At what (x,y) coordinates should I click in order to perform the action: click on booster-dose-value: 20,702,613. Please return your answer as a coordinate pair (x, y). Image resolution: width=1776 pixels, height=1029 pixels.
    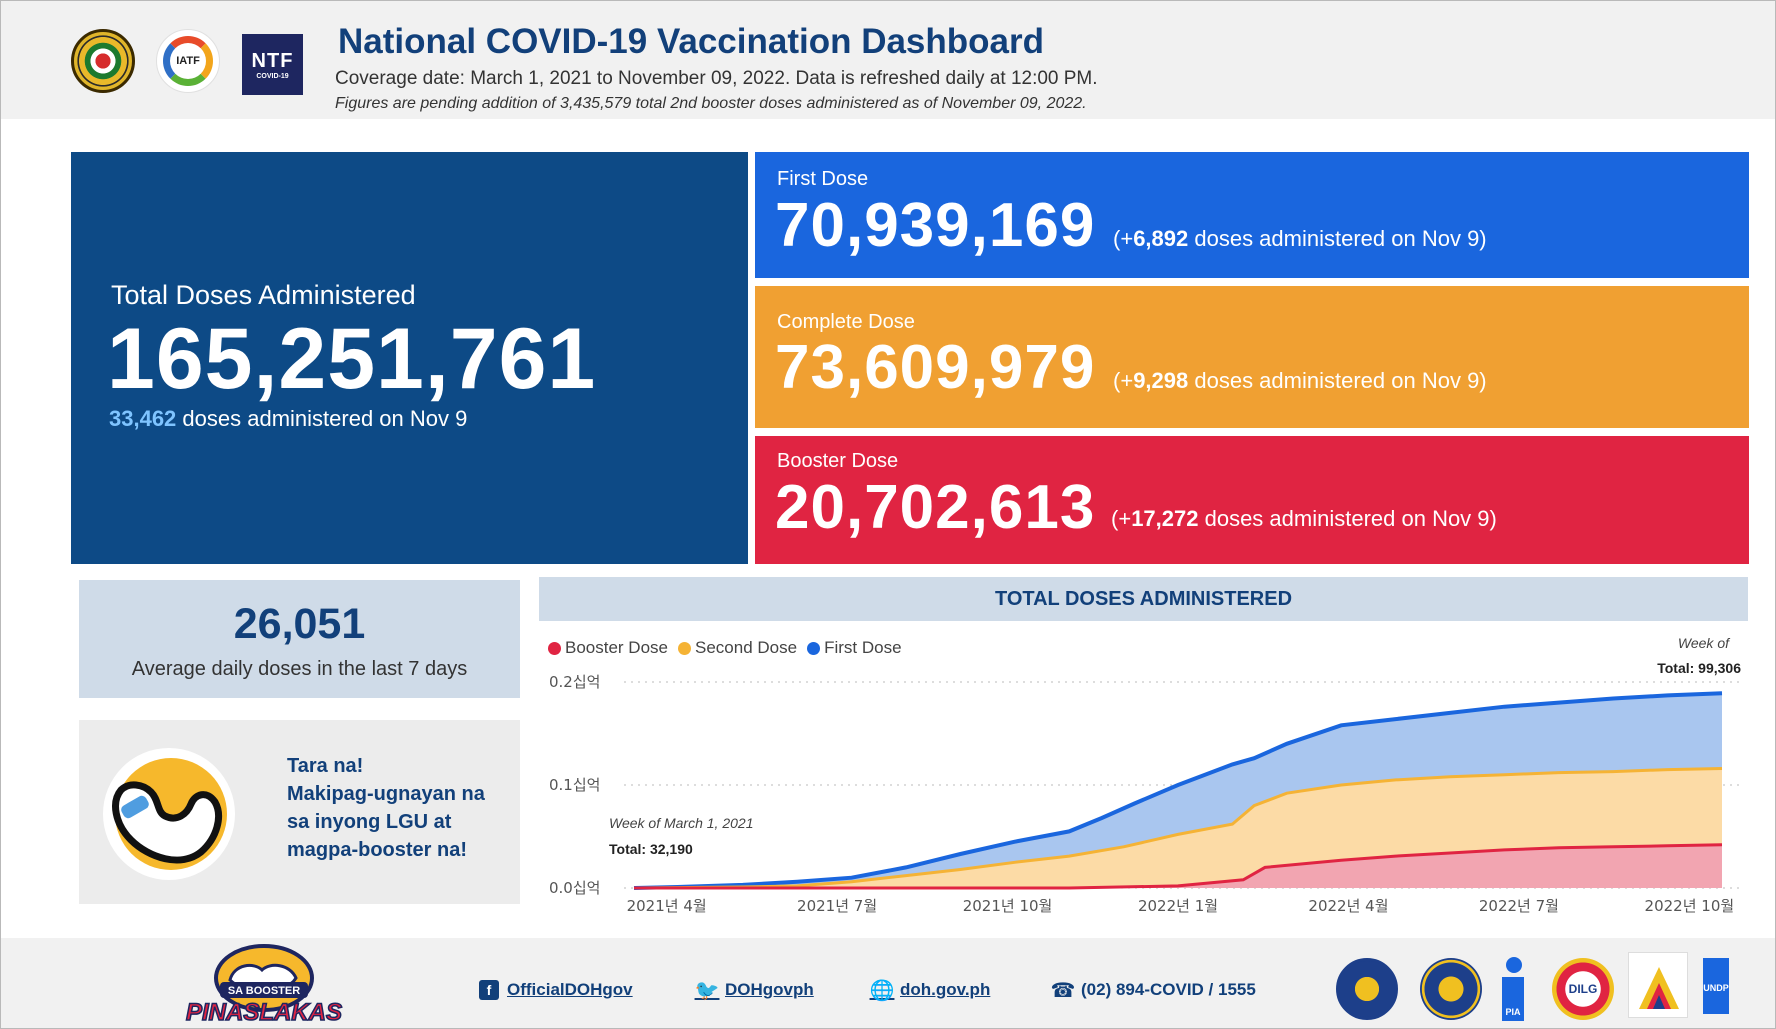
    Looking at the image, I should click on (935, 507).